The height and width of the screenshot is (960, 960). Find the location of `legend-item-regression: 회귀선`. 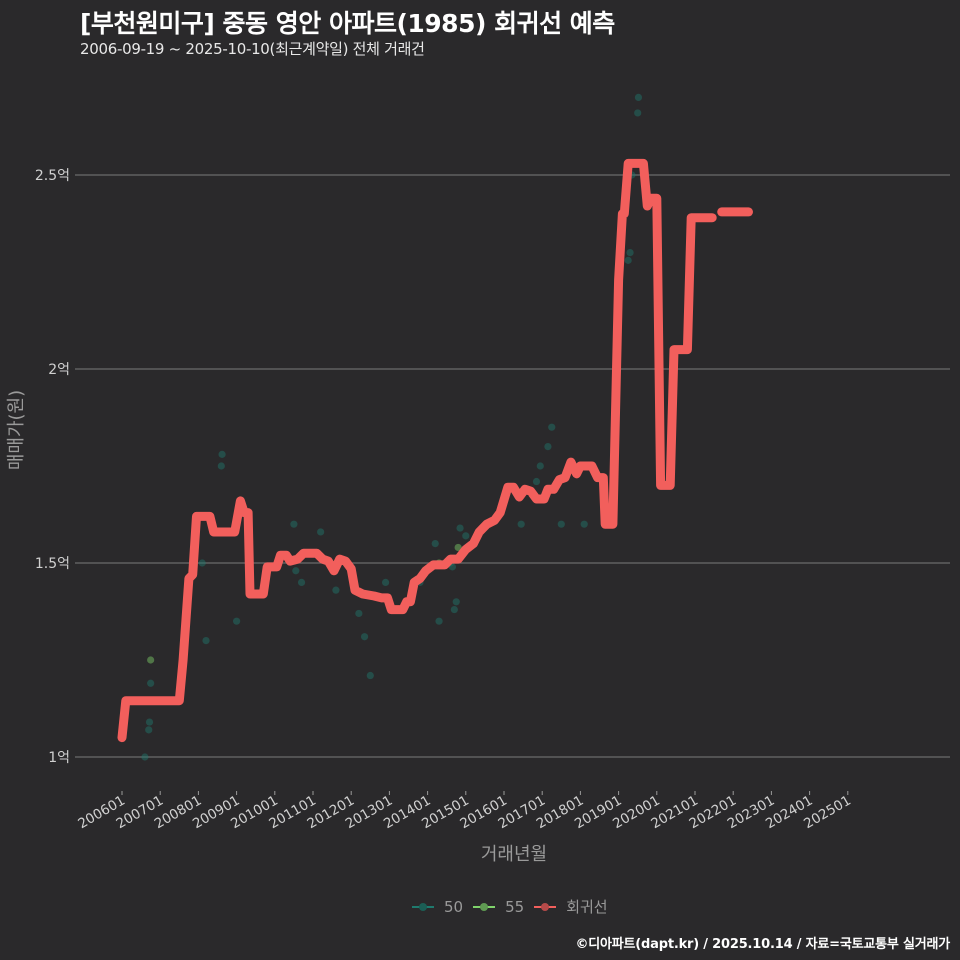

legend-item-regression: 회귀선 is located at coordinates (571, 906).